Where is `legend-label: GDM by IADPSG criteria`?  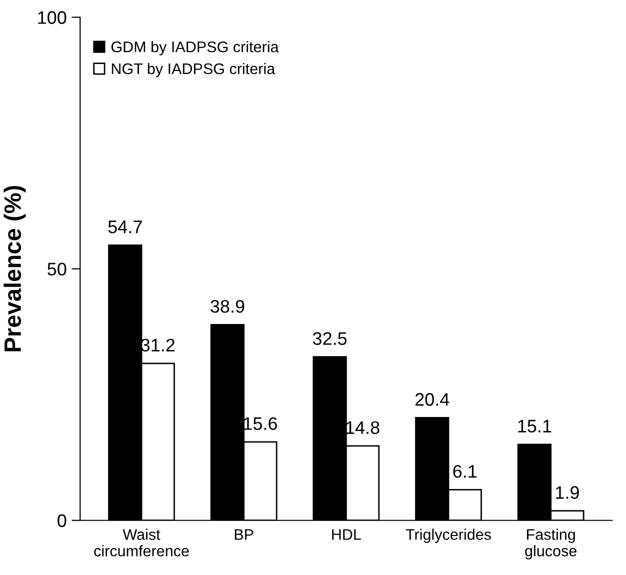 legend-label: GDM by IADPSG criteria is located at coordinates (195, 48).